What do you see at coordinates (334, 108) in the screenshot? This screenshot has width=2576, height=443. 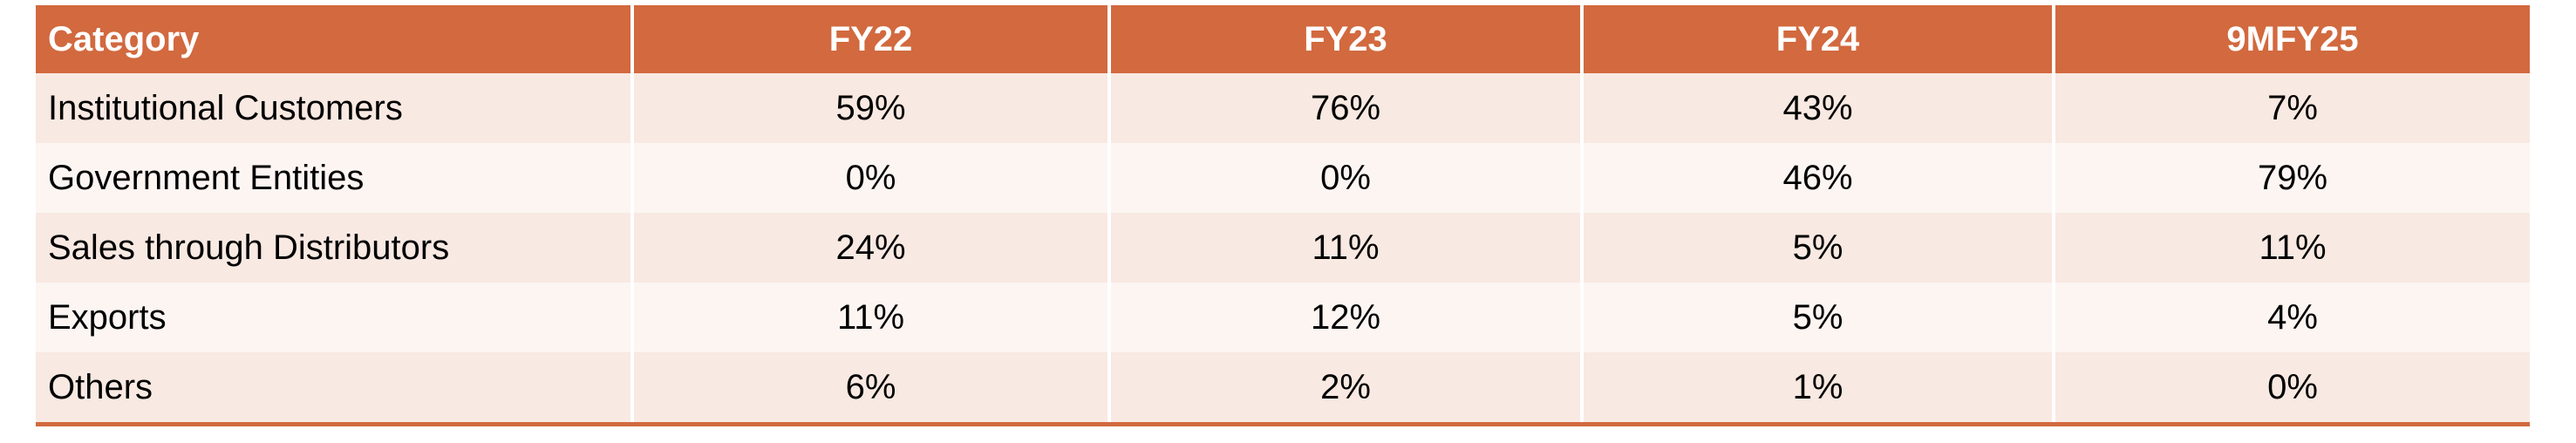 I see `category-cell: Institutional Customers` at bounding box center [334, 108].